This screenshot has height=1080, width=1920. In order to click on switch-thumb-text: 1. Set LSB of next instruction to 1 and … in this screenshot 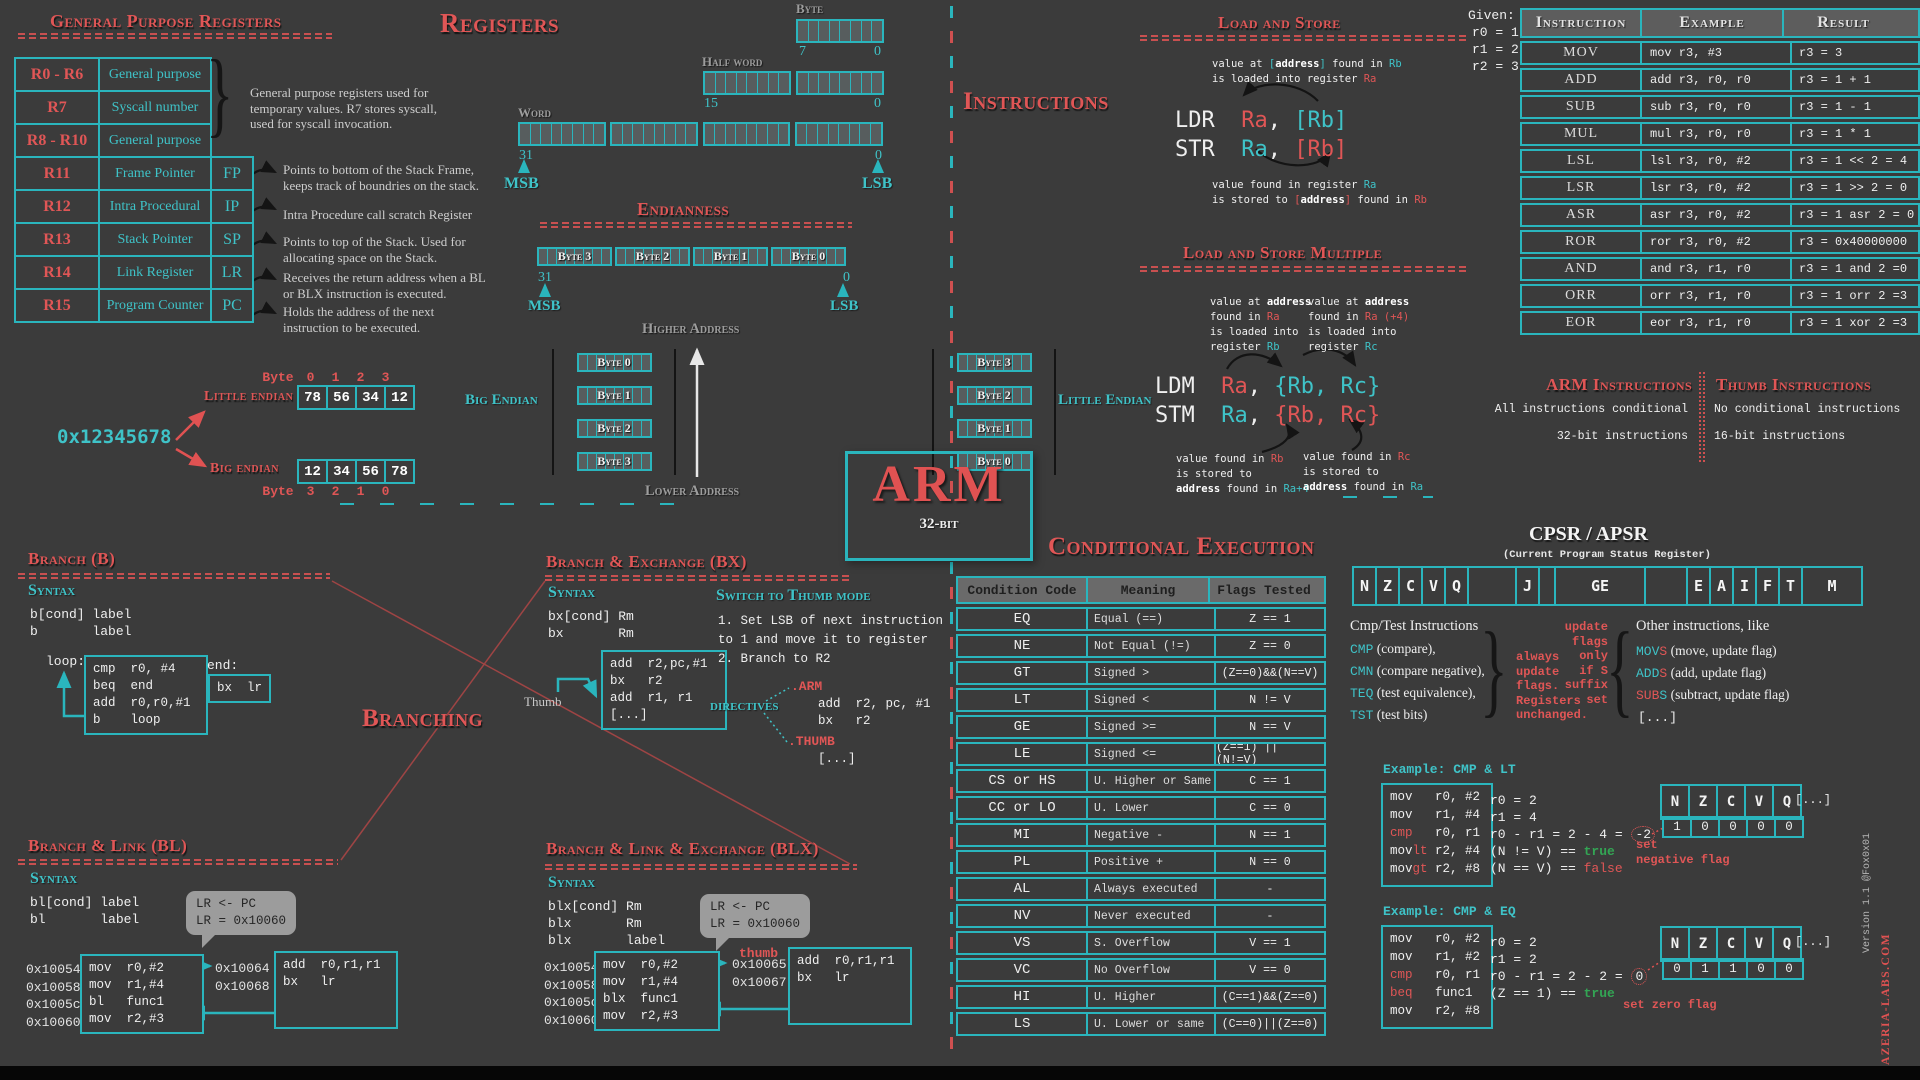, I will do `click(831, 640)`.